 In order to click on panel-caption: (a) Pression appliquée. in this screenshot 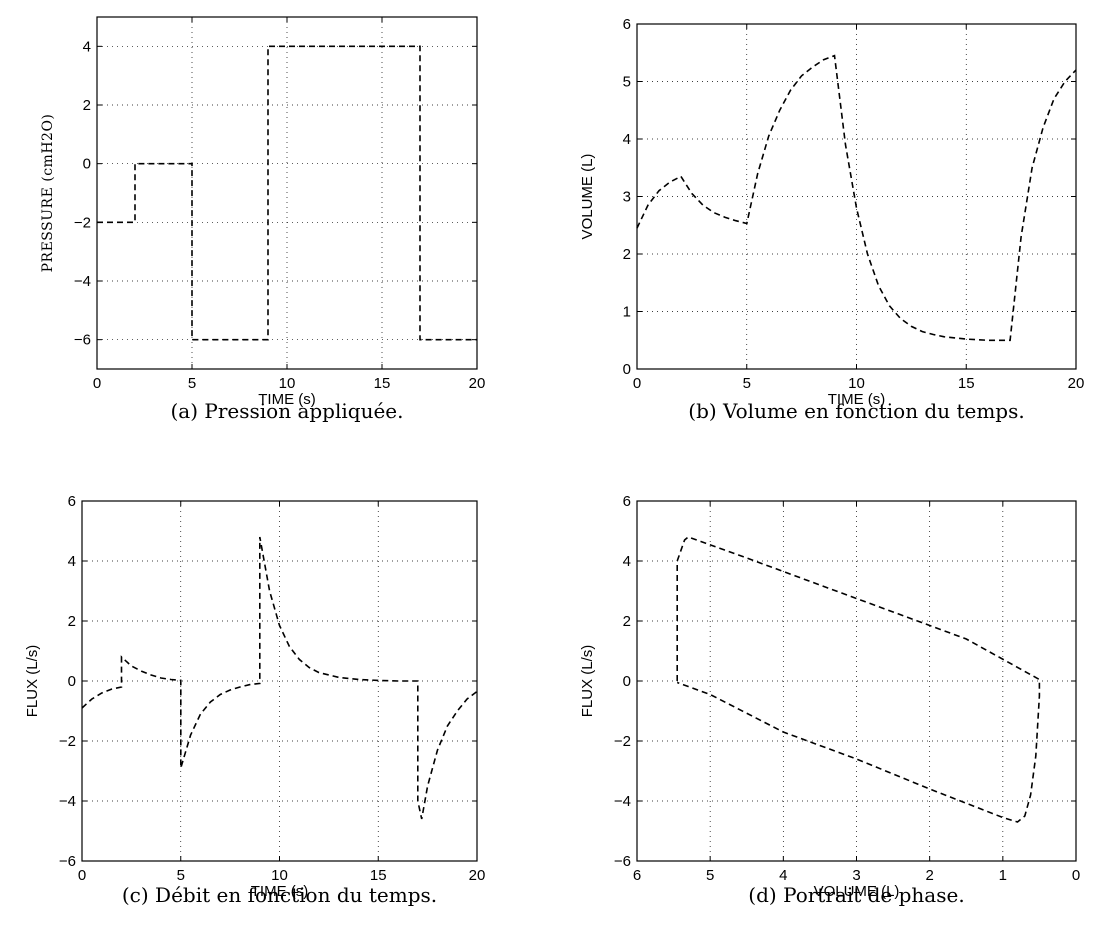, I will do `click(287, 411)`.